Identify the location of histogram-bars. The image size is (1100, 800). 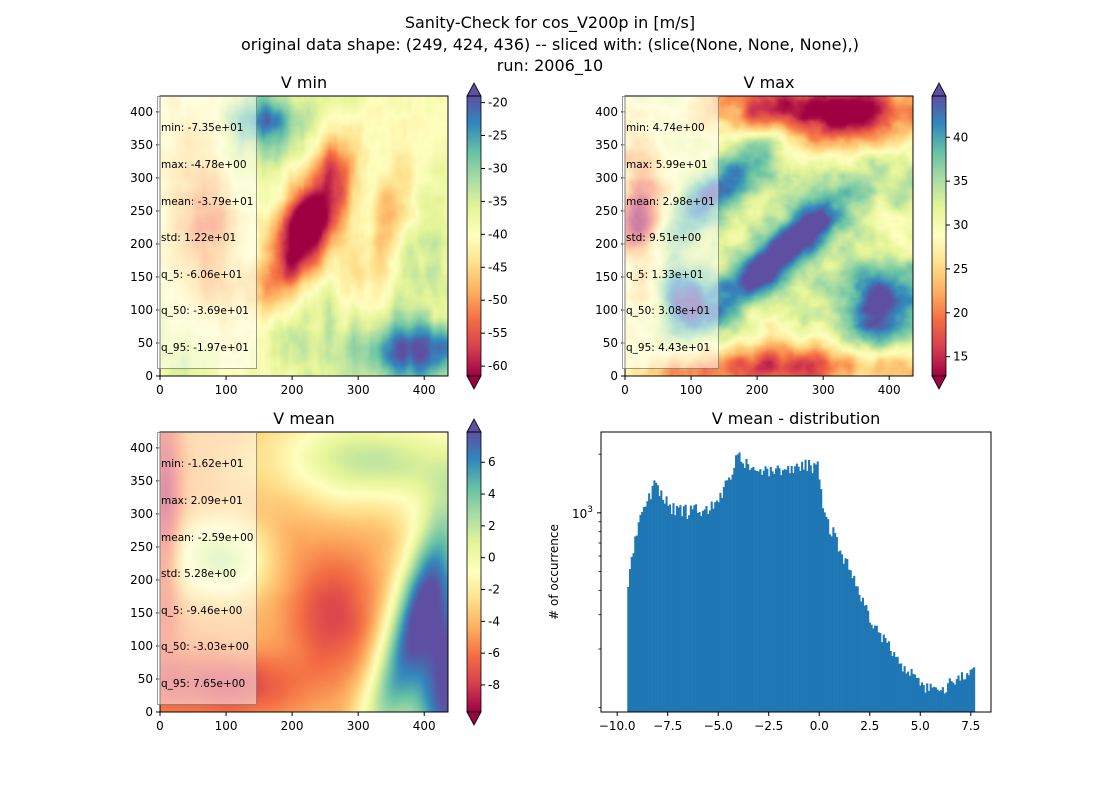
(801, 582).